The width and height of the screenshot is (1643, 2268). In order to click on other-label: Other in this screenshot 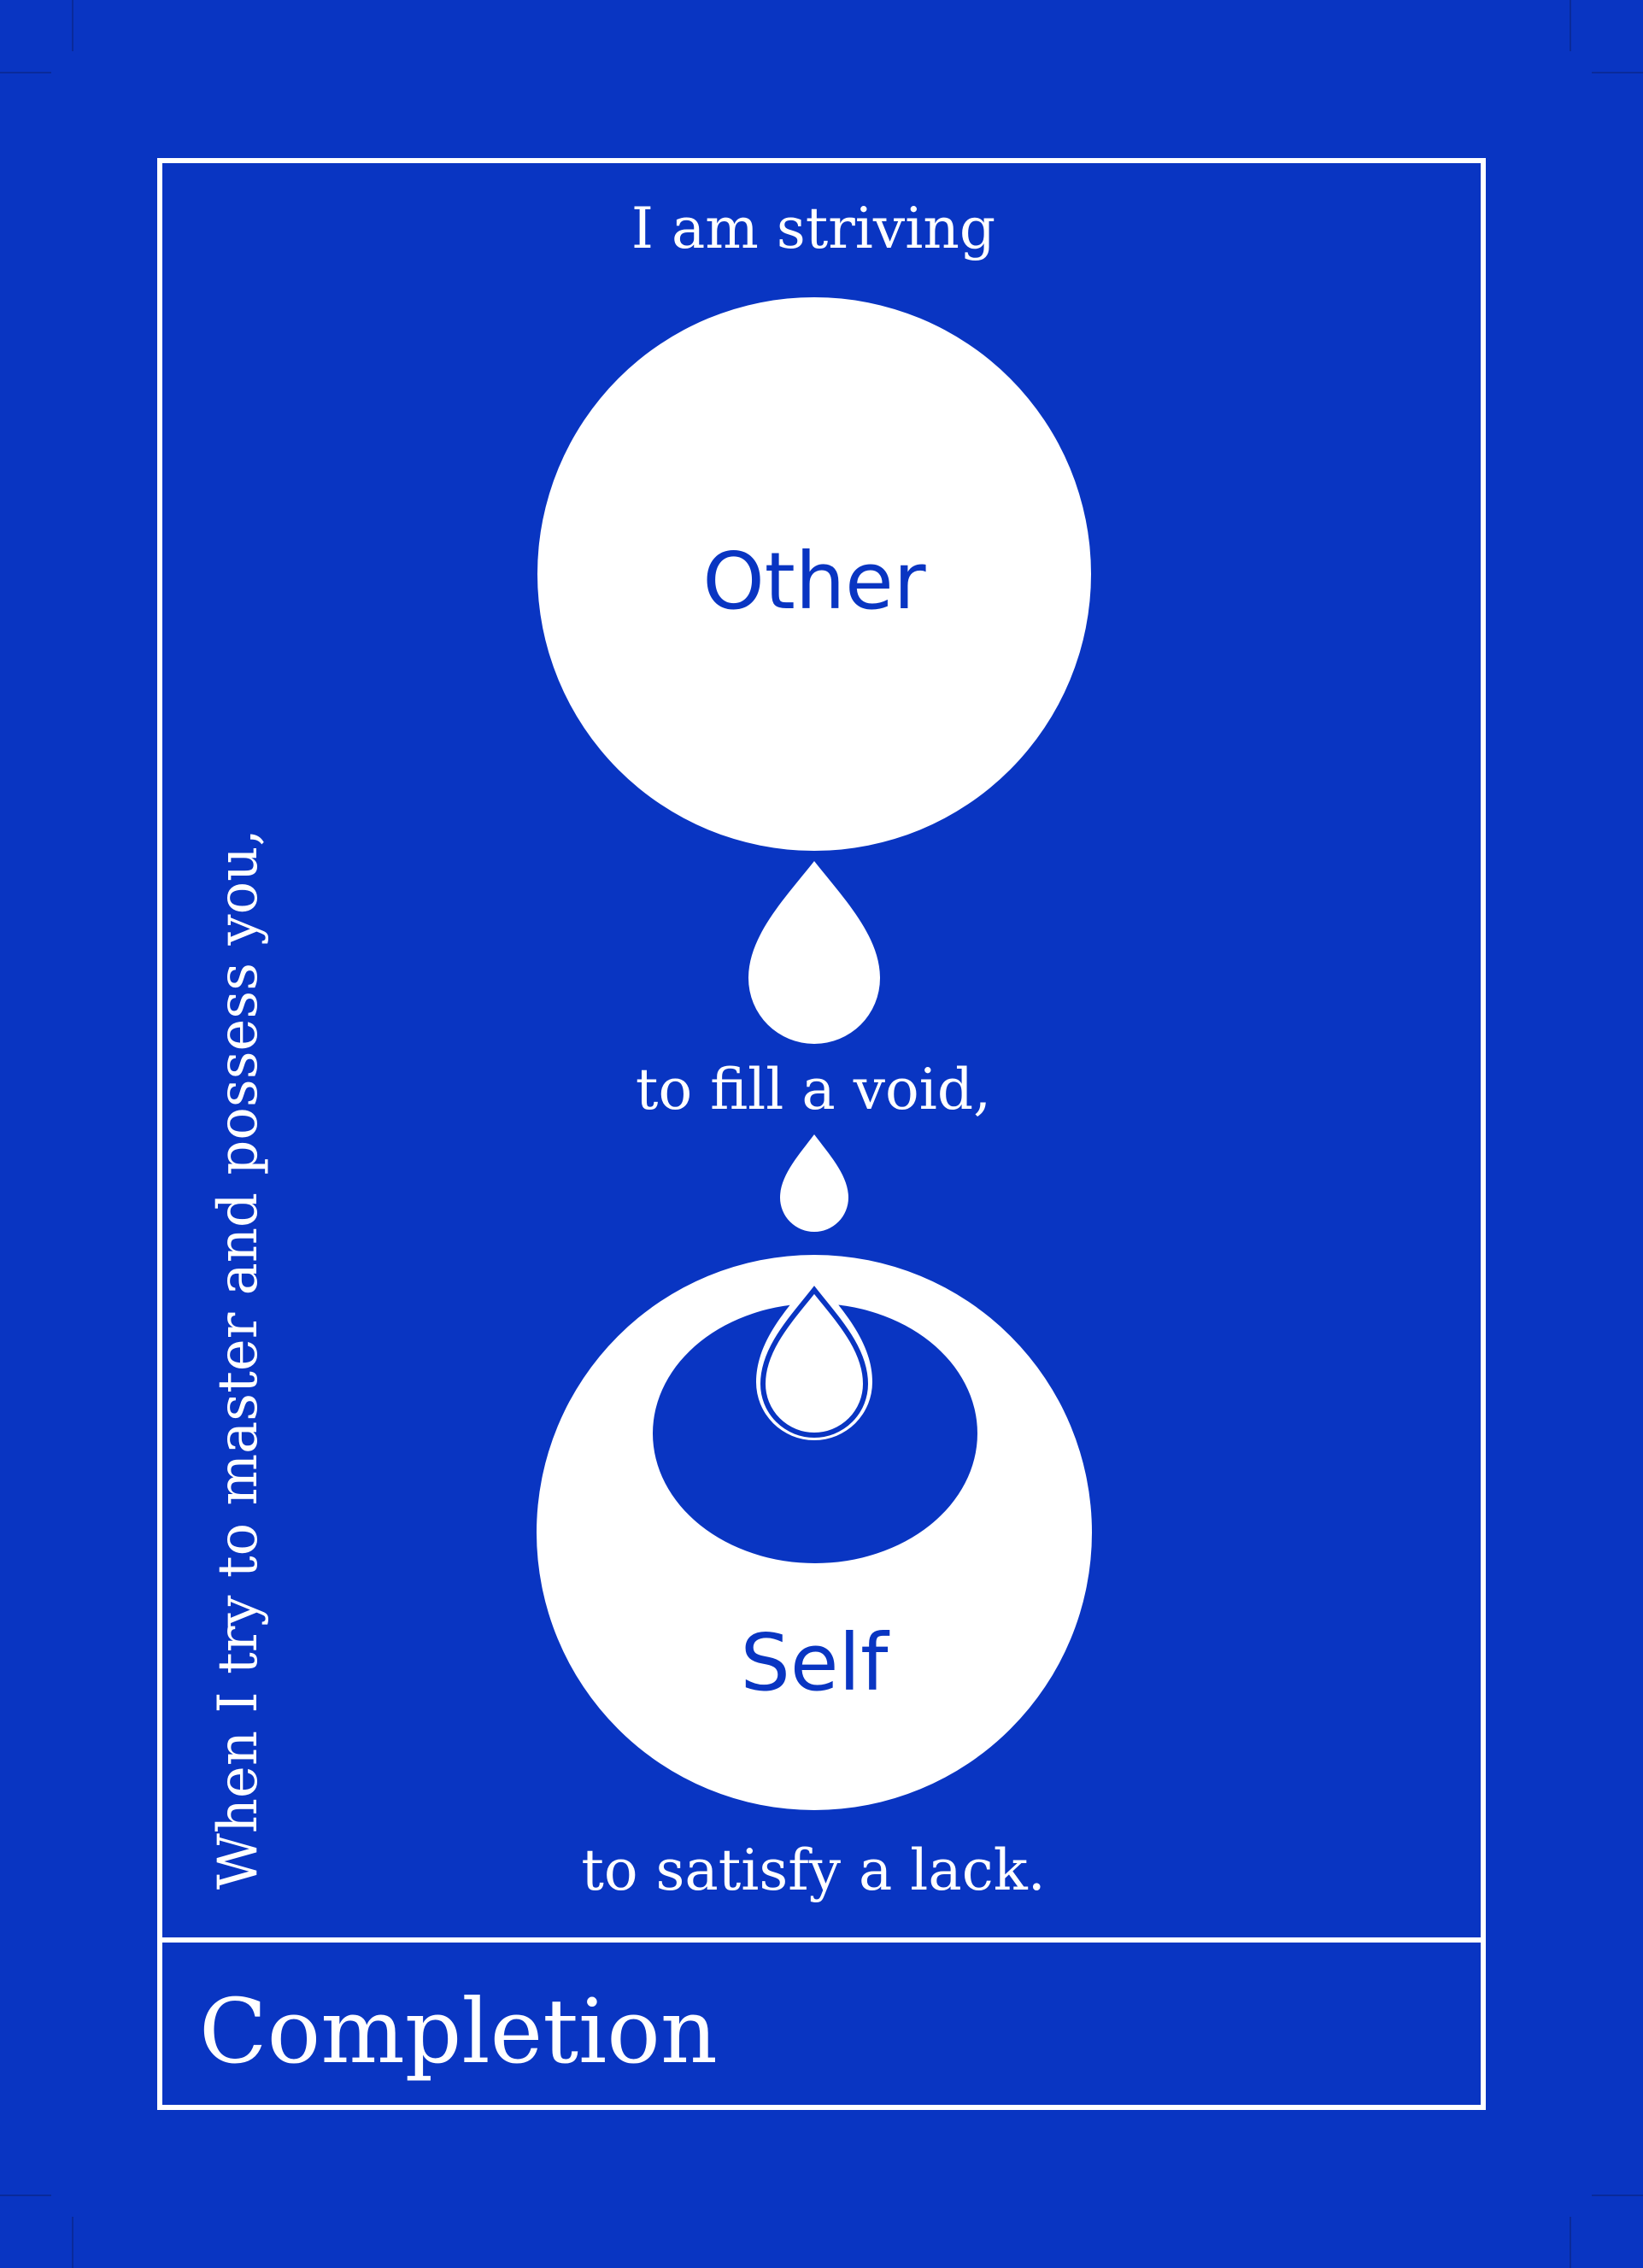, I will do `click(813, 581)`.